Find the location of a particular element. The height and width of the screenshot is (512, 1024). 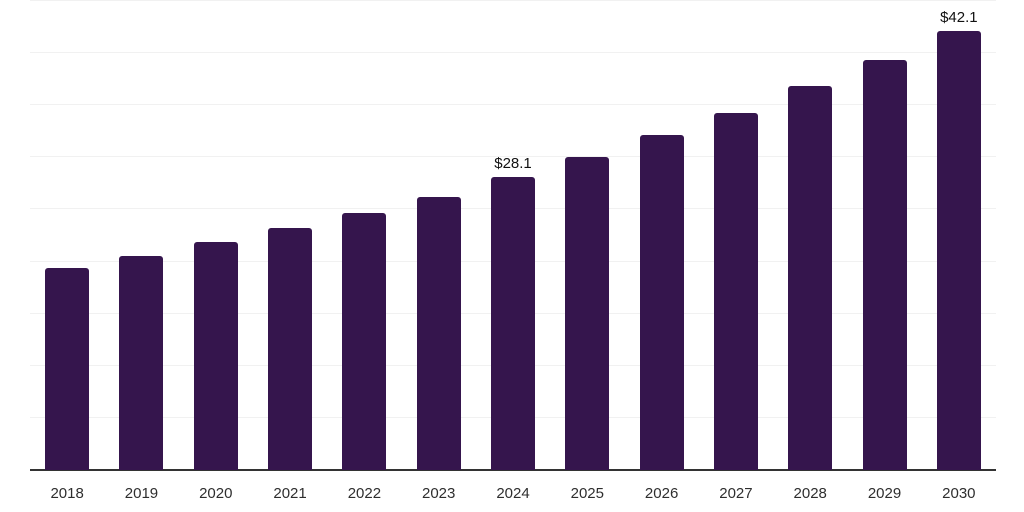

x-tick-2026: 2026 is located at coordinates (661, 493).